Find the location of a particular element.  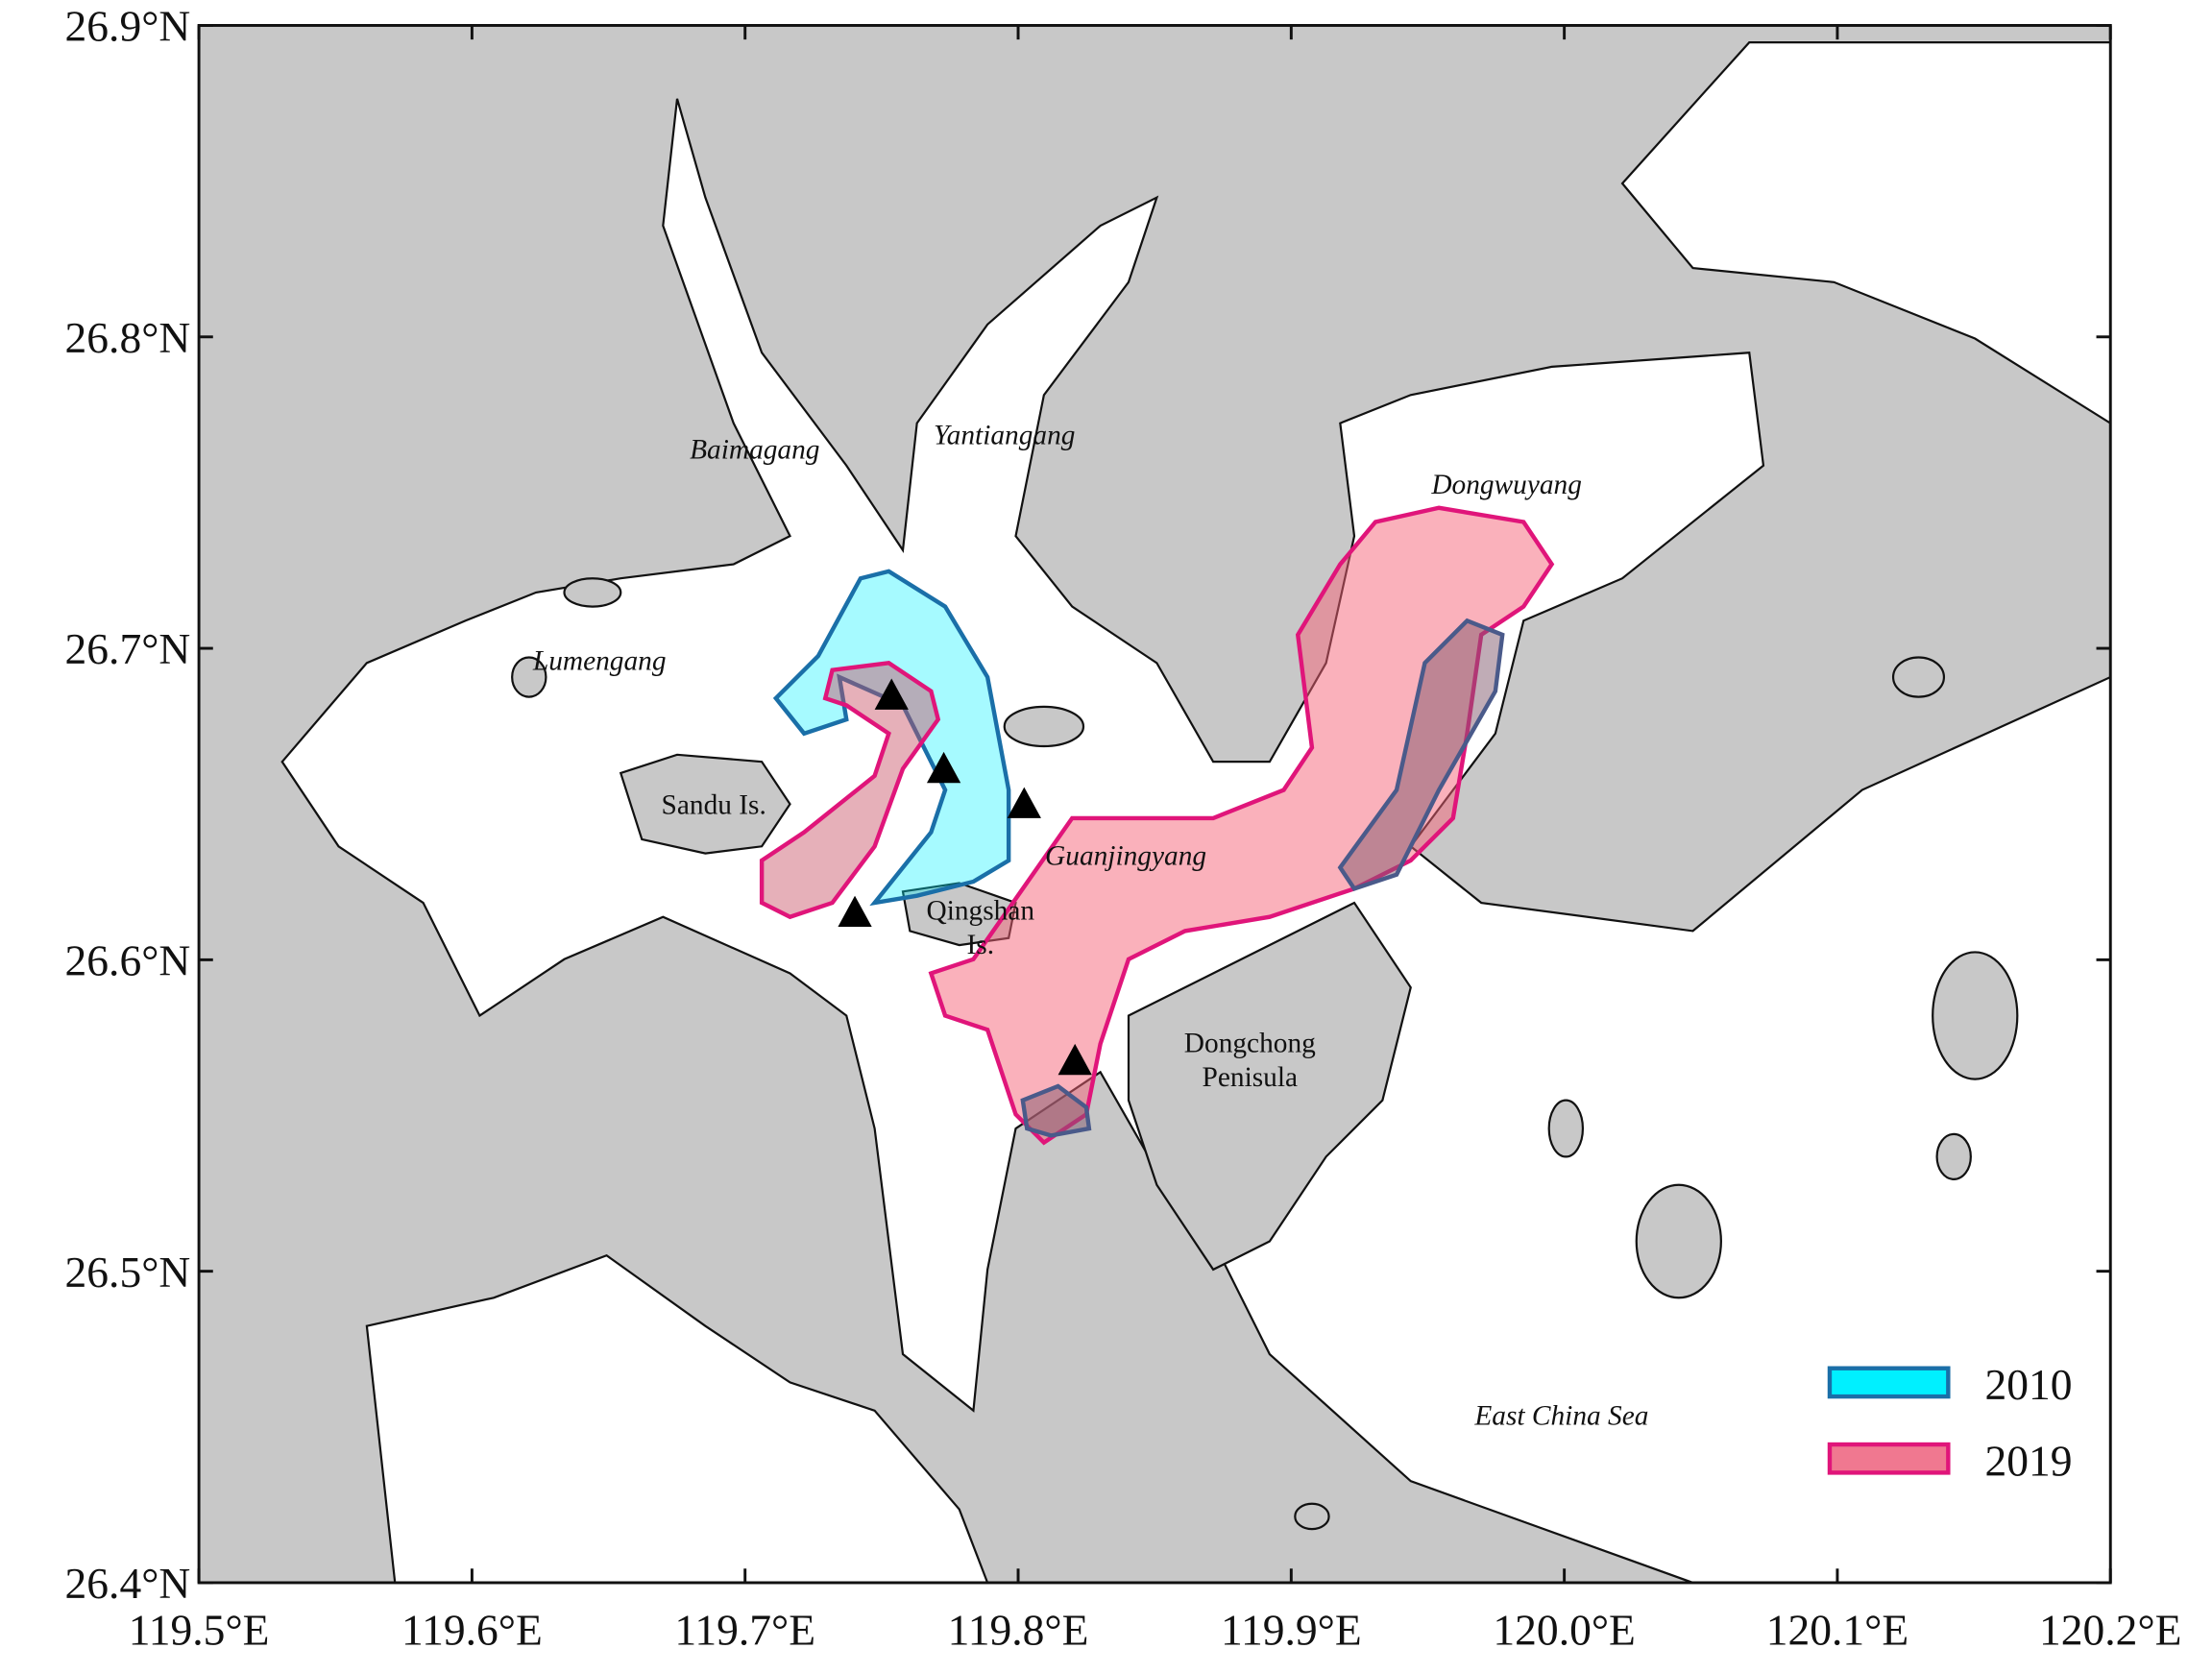

legend: 2010 2019 is located at coordinates (1950, 1423).